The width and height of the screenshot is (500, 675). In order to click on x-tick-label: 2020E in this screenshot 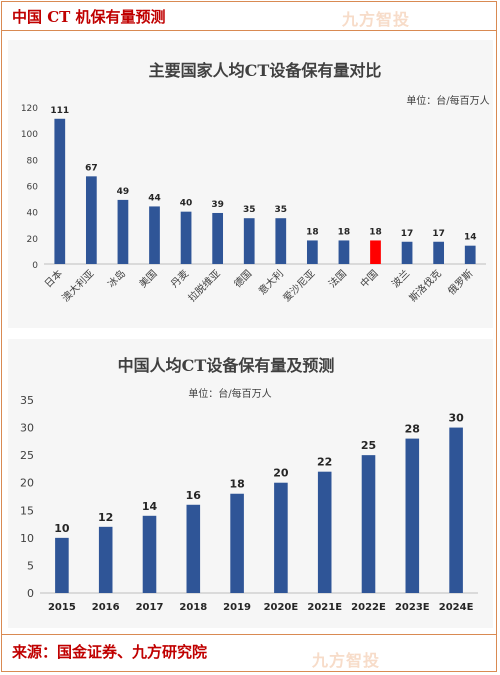, I will do `click(281, 607)`.